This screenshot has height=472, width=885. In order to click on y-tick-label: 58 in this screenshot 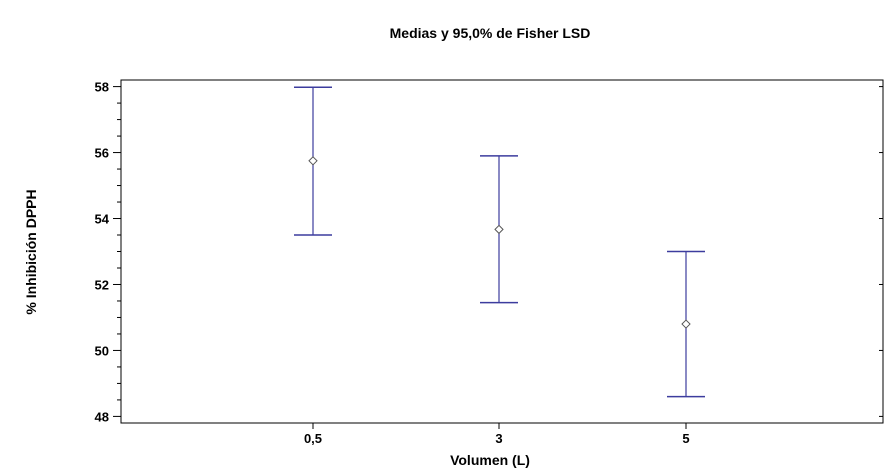, I will do `click(102, 87)`.